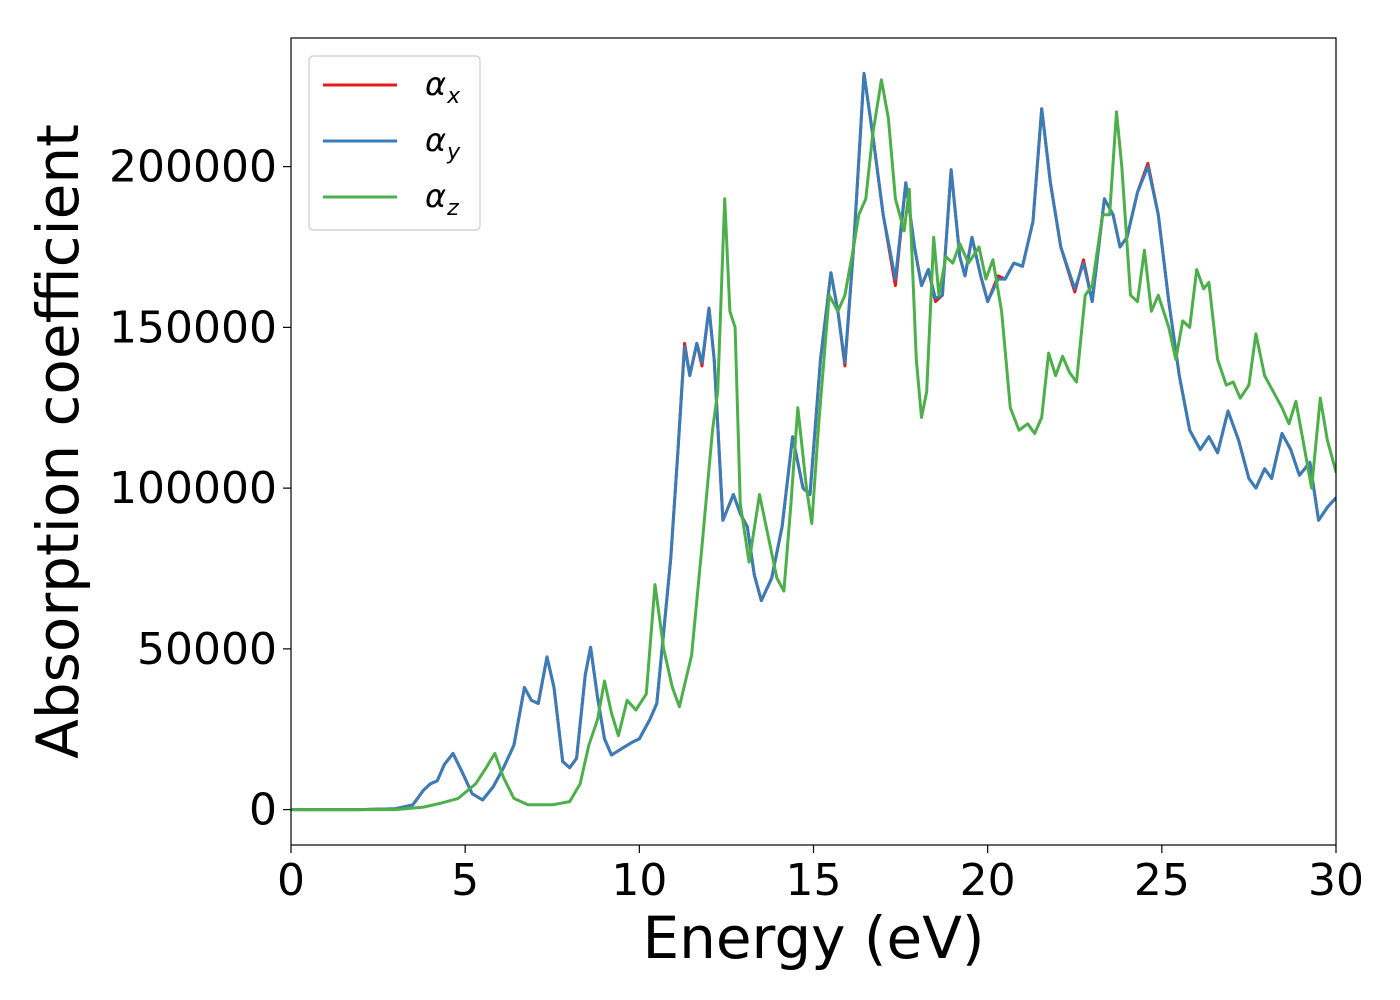  Describe the element at coordinates (394, 143) in the screenshot. I see `legend-box` at that location.